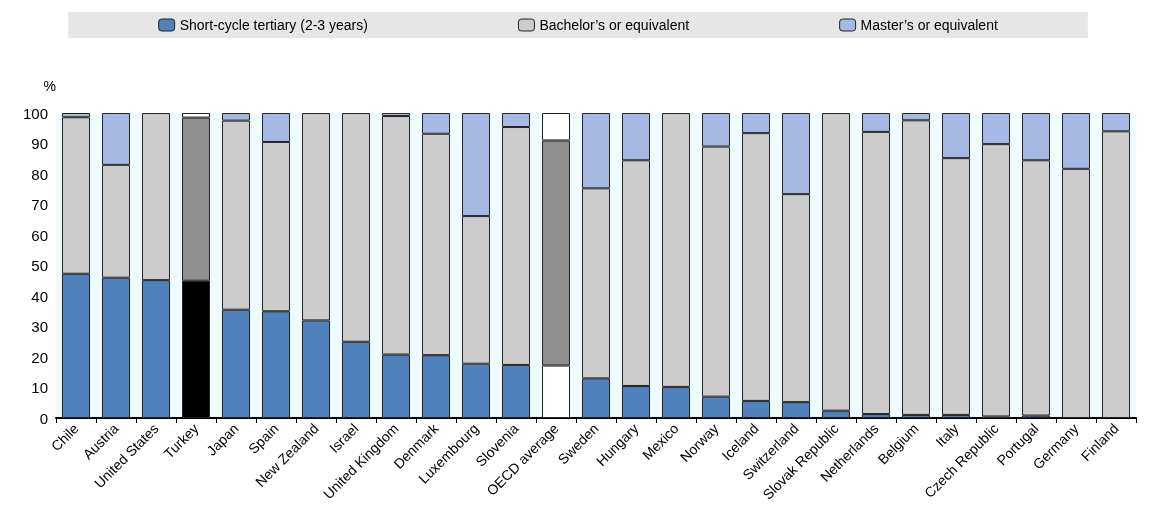 The image size is (1157, 527). I want to click on y-tick-label: 50, so click(39, 265).